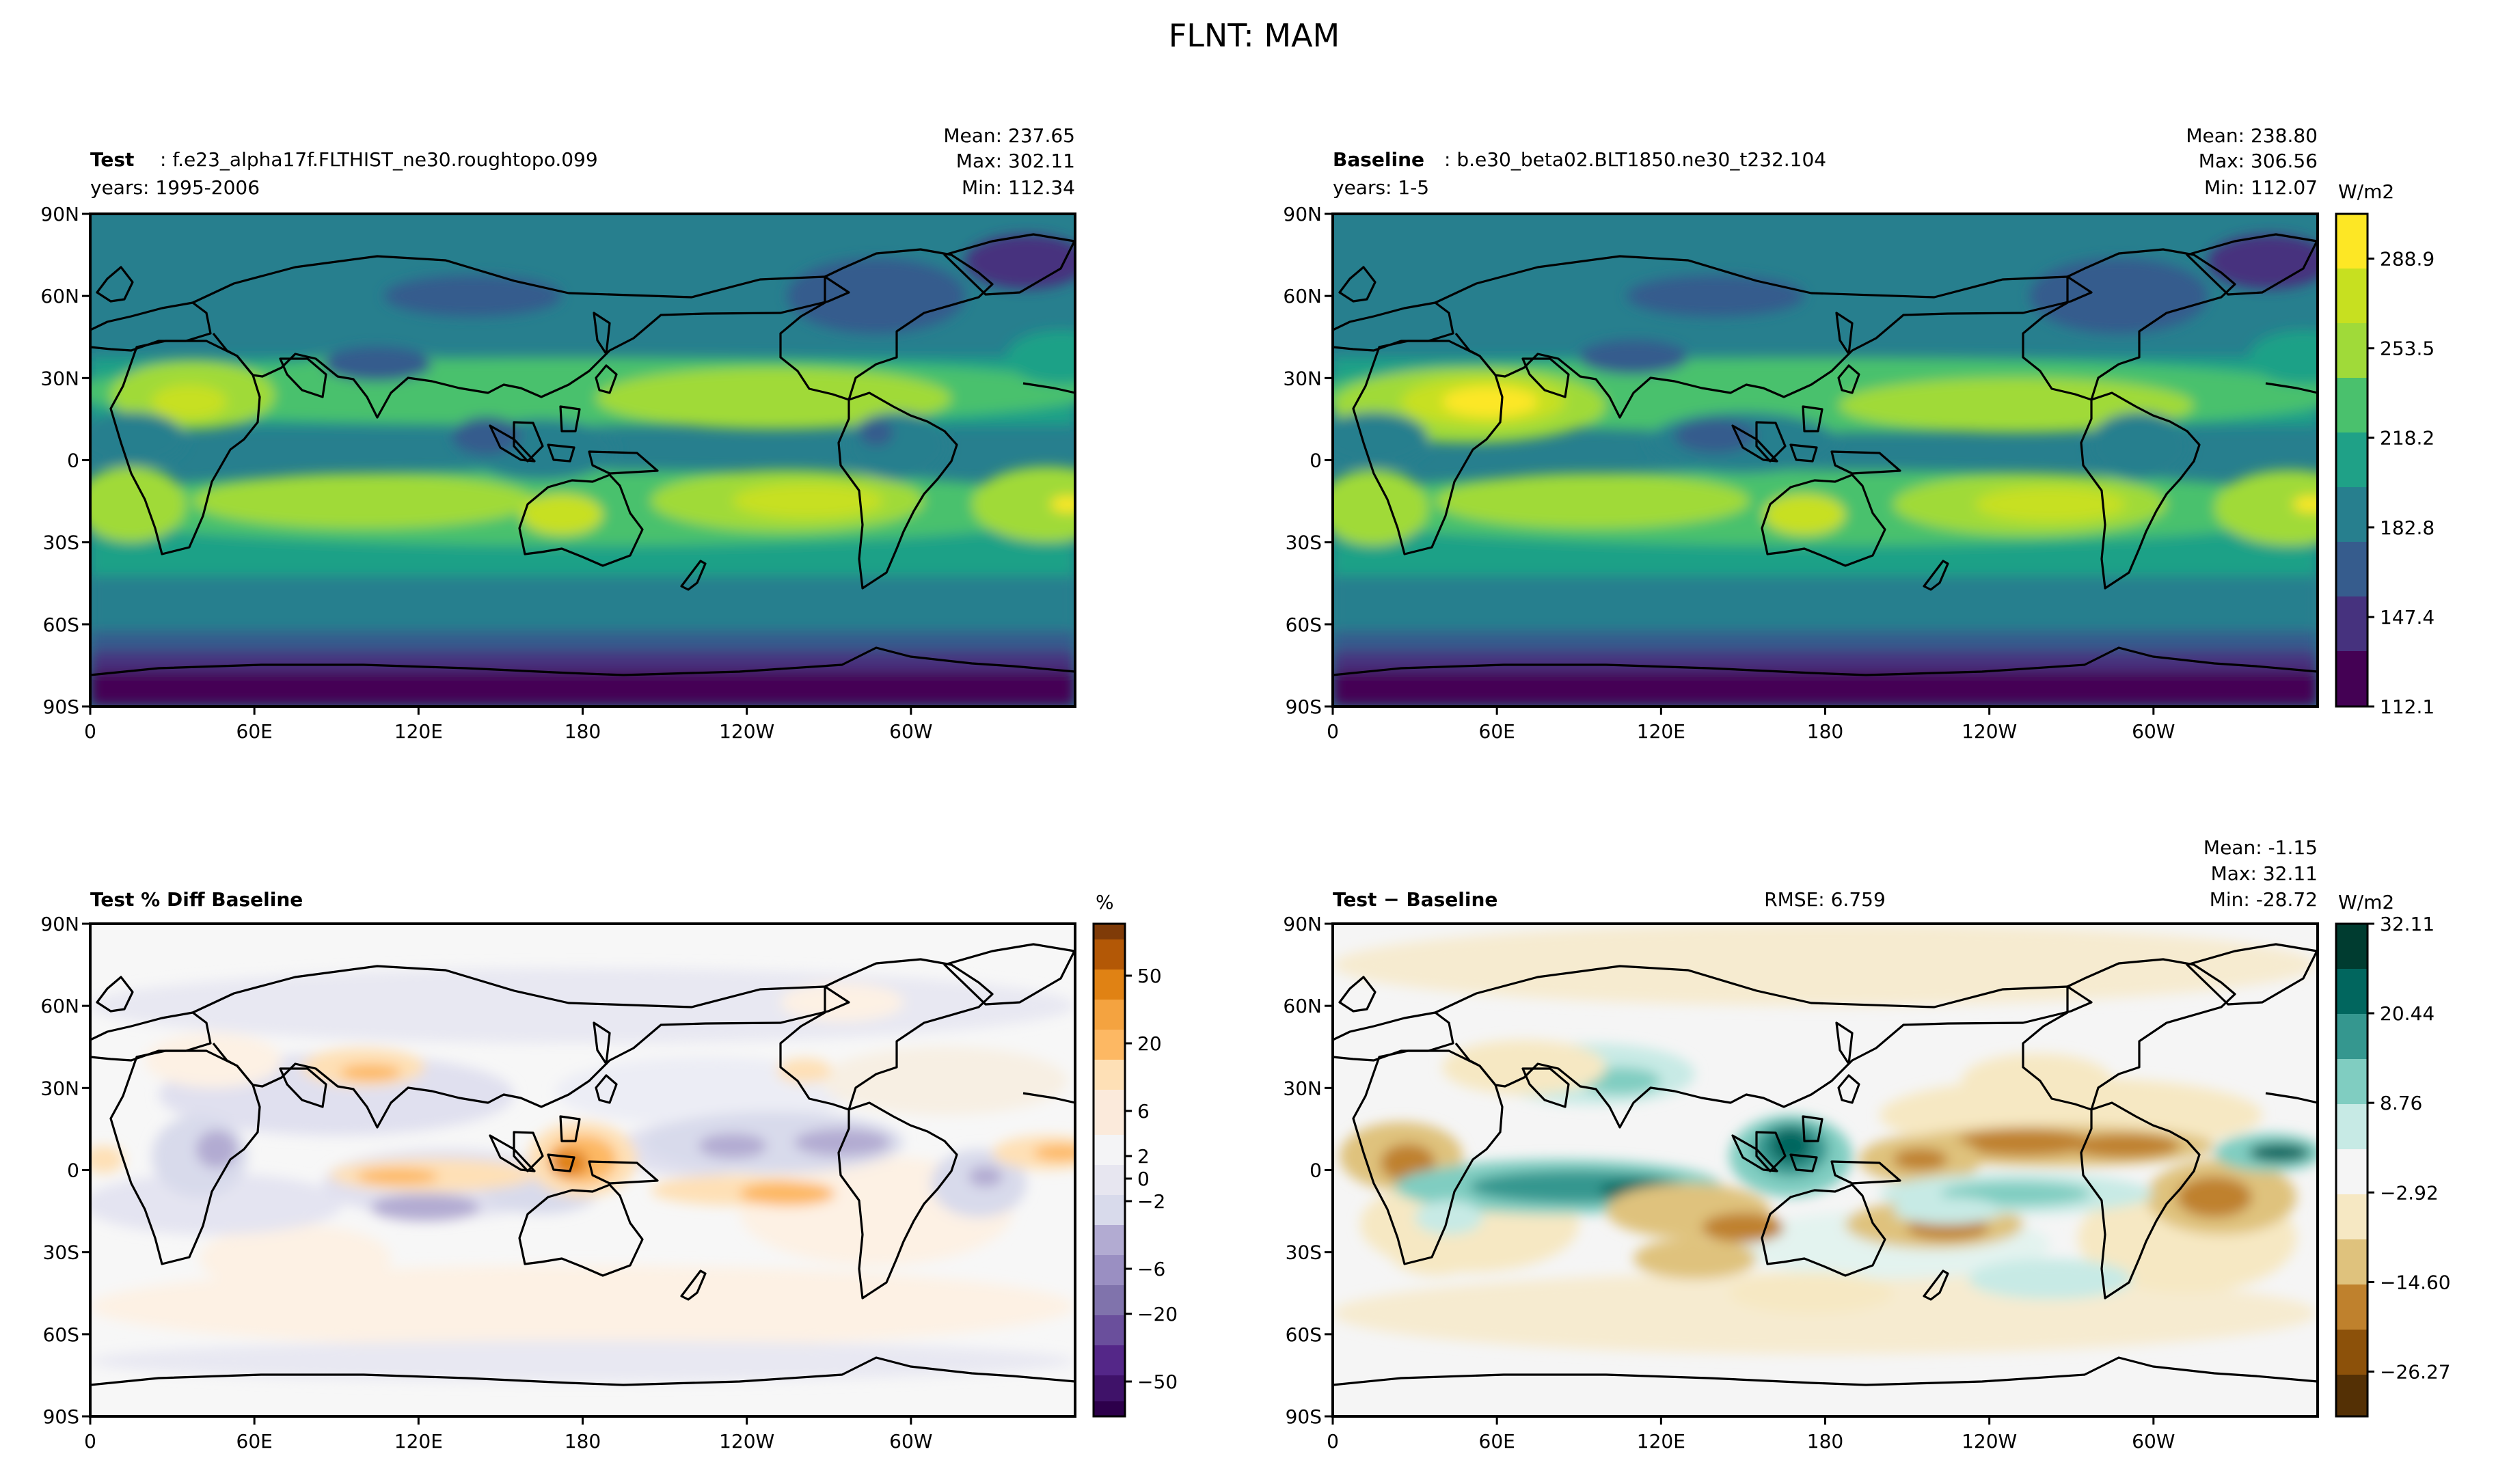  What do you see at coordinates (2407, 528) in the screenshot?
I see `colorbar-tick-label: 182.8` at bounding box center [2407, 528].